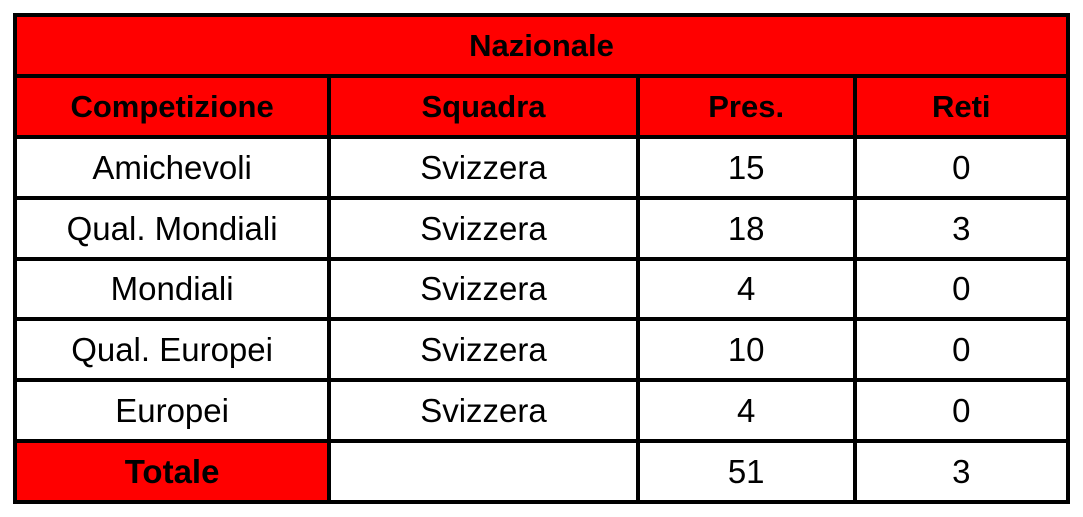 This screenshot has height=517, width=1083. Describe the element at coordinates (172, 471) in the screenshot. I see `total-label: Totale` at that location.